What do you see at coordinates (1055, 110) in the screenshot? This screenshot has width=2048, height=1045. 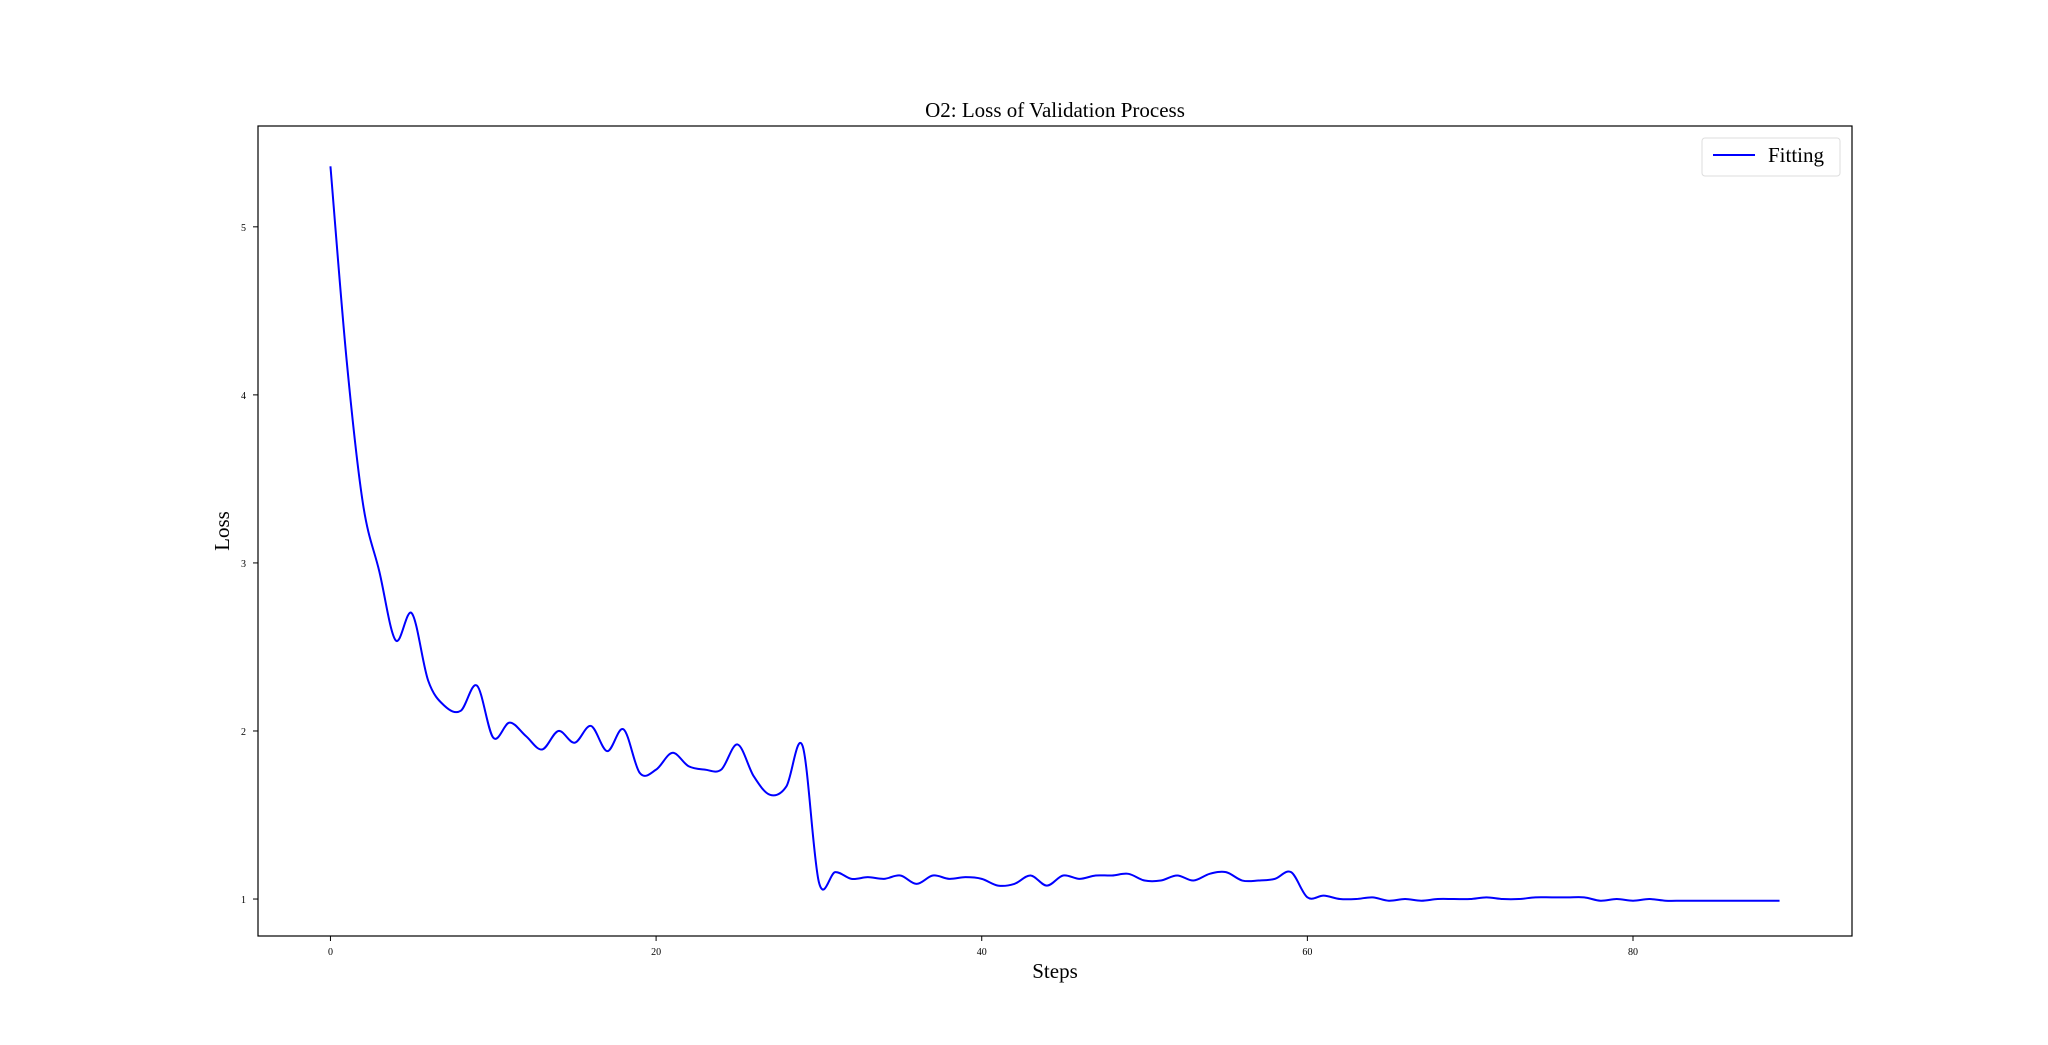 I see `chart-title: O2: Loss of Validation Process` at bounding box center [1055, 110].